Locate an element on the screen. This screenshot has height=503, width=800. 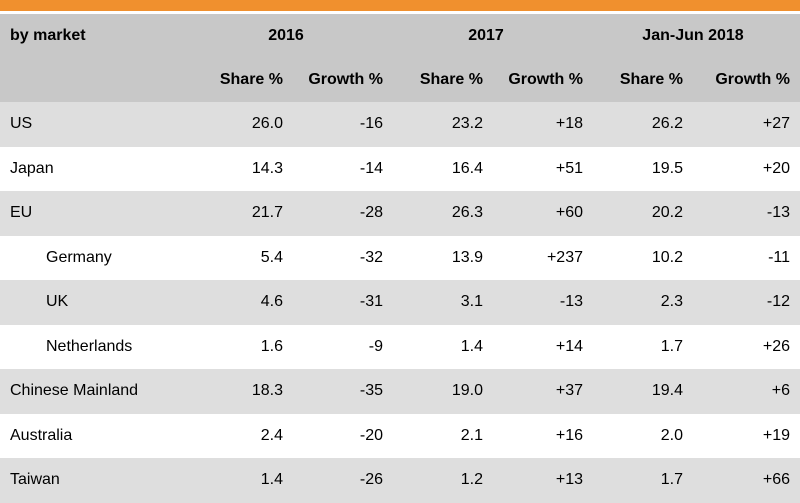
growth-2017-cell: +16 is located at coordinates (569, 435).